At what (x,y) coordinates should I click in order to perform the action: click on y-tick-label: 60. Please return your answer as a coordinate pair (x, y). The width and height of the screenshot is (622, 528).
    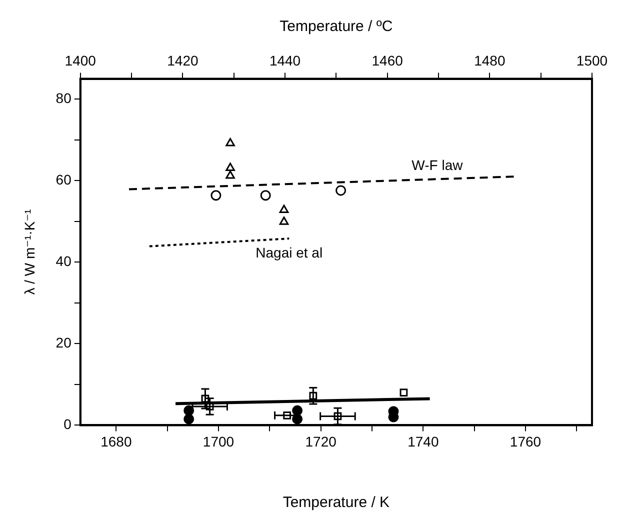
    Looking at the image, I should click on (64, 180).